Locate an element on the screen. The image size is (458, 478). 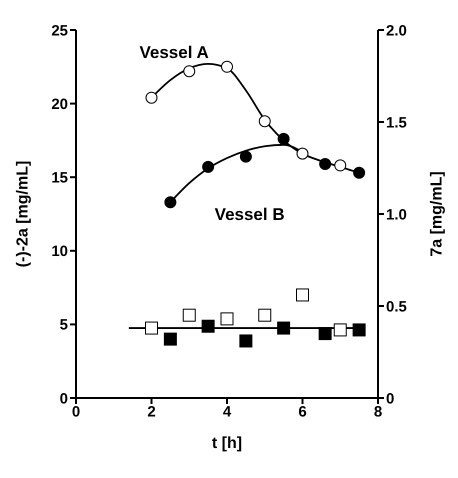
x-tick-label: 6 is located at coordinates (302, 412).